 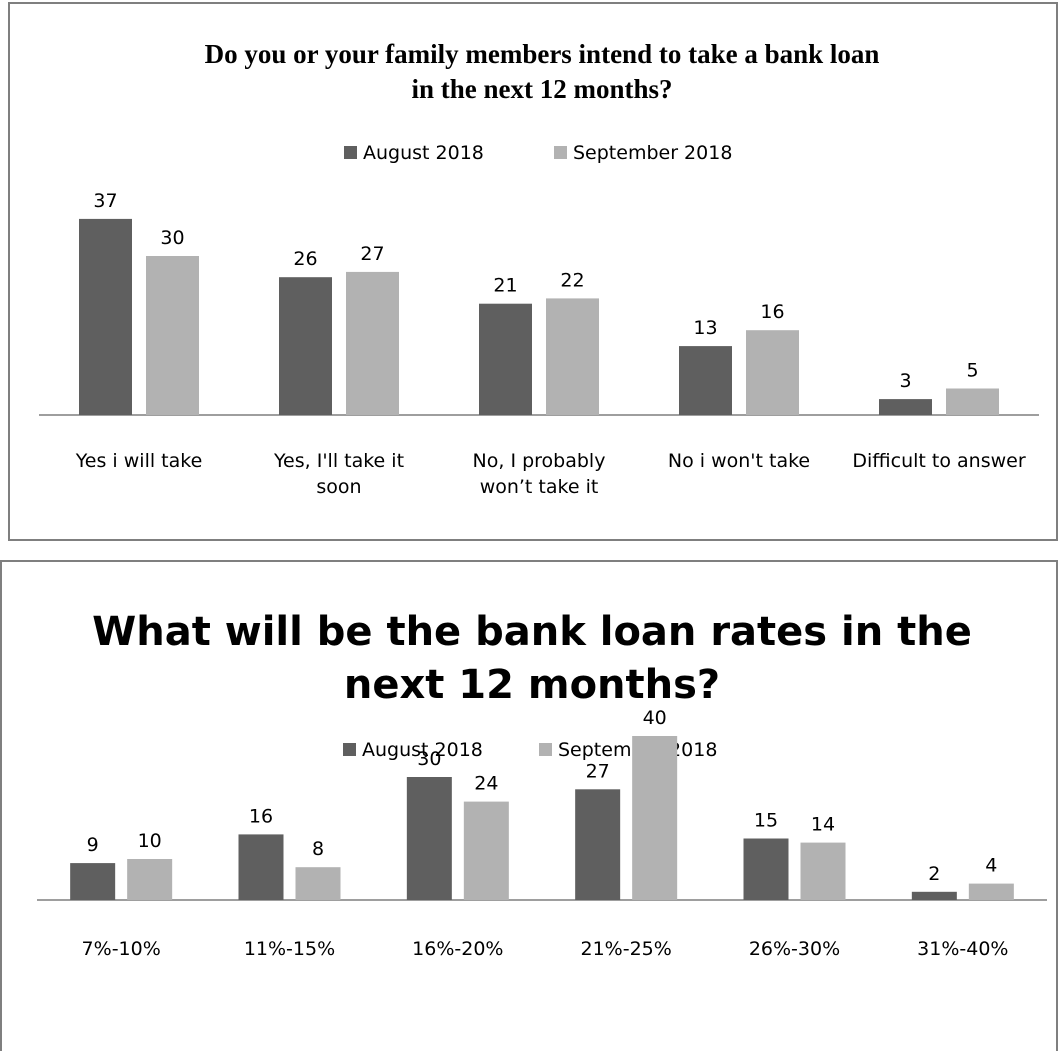 I want to click on x-tick-label: No, I probably, so click(x=539, y=461).